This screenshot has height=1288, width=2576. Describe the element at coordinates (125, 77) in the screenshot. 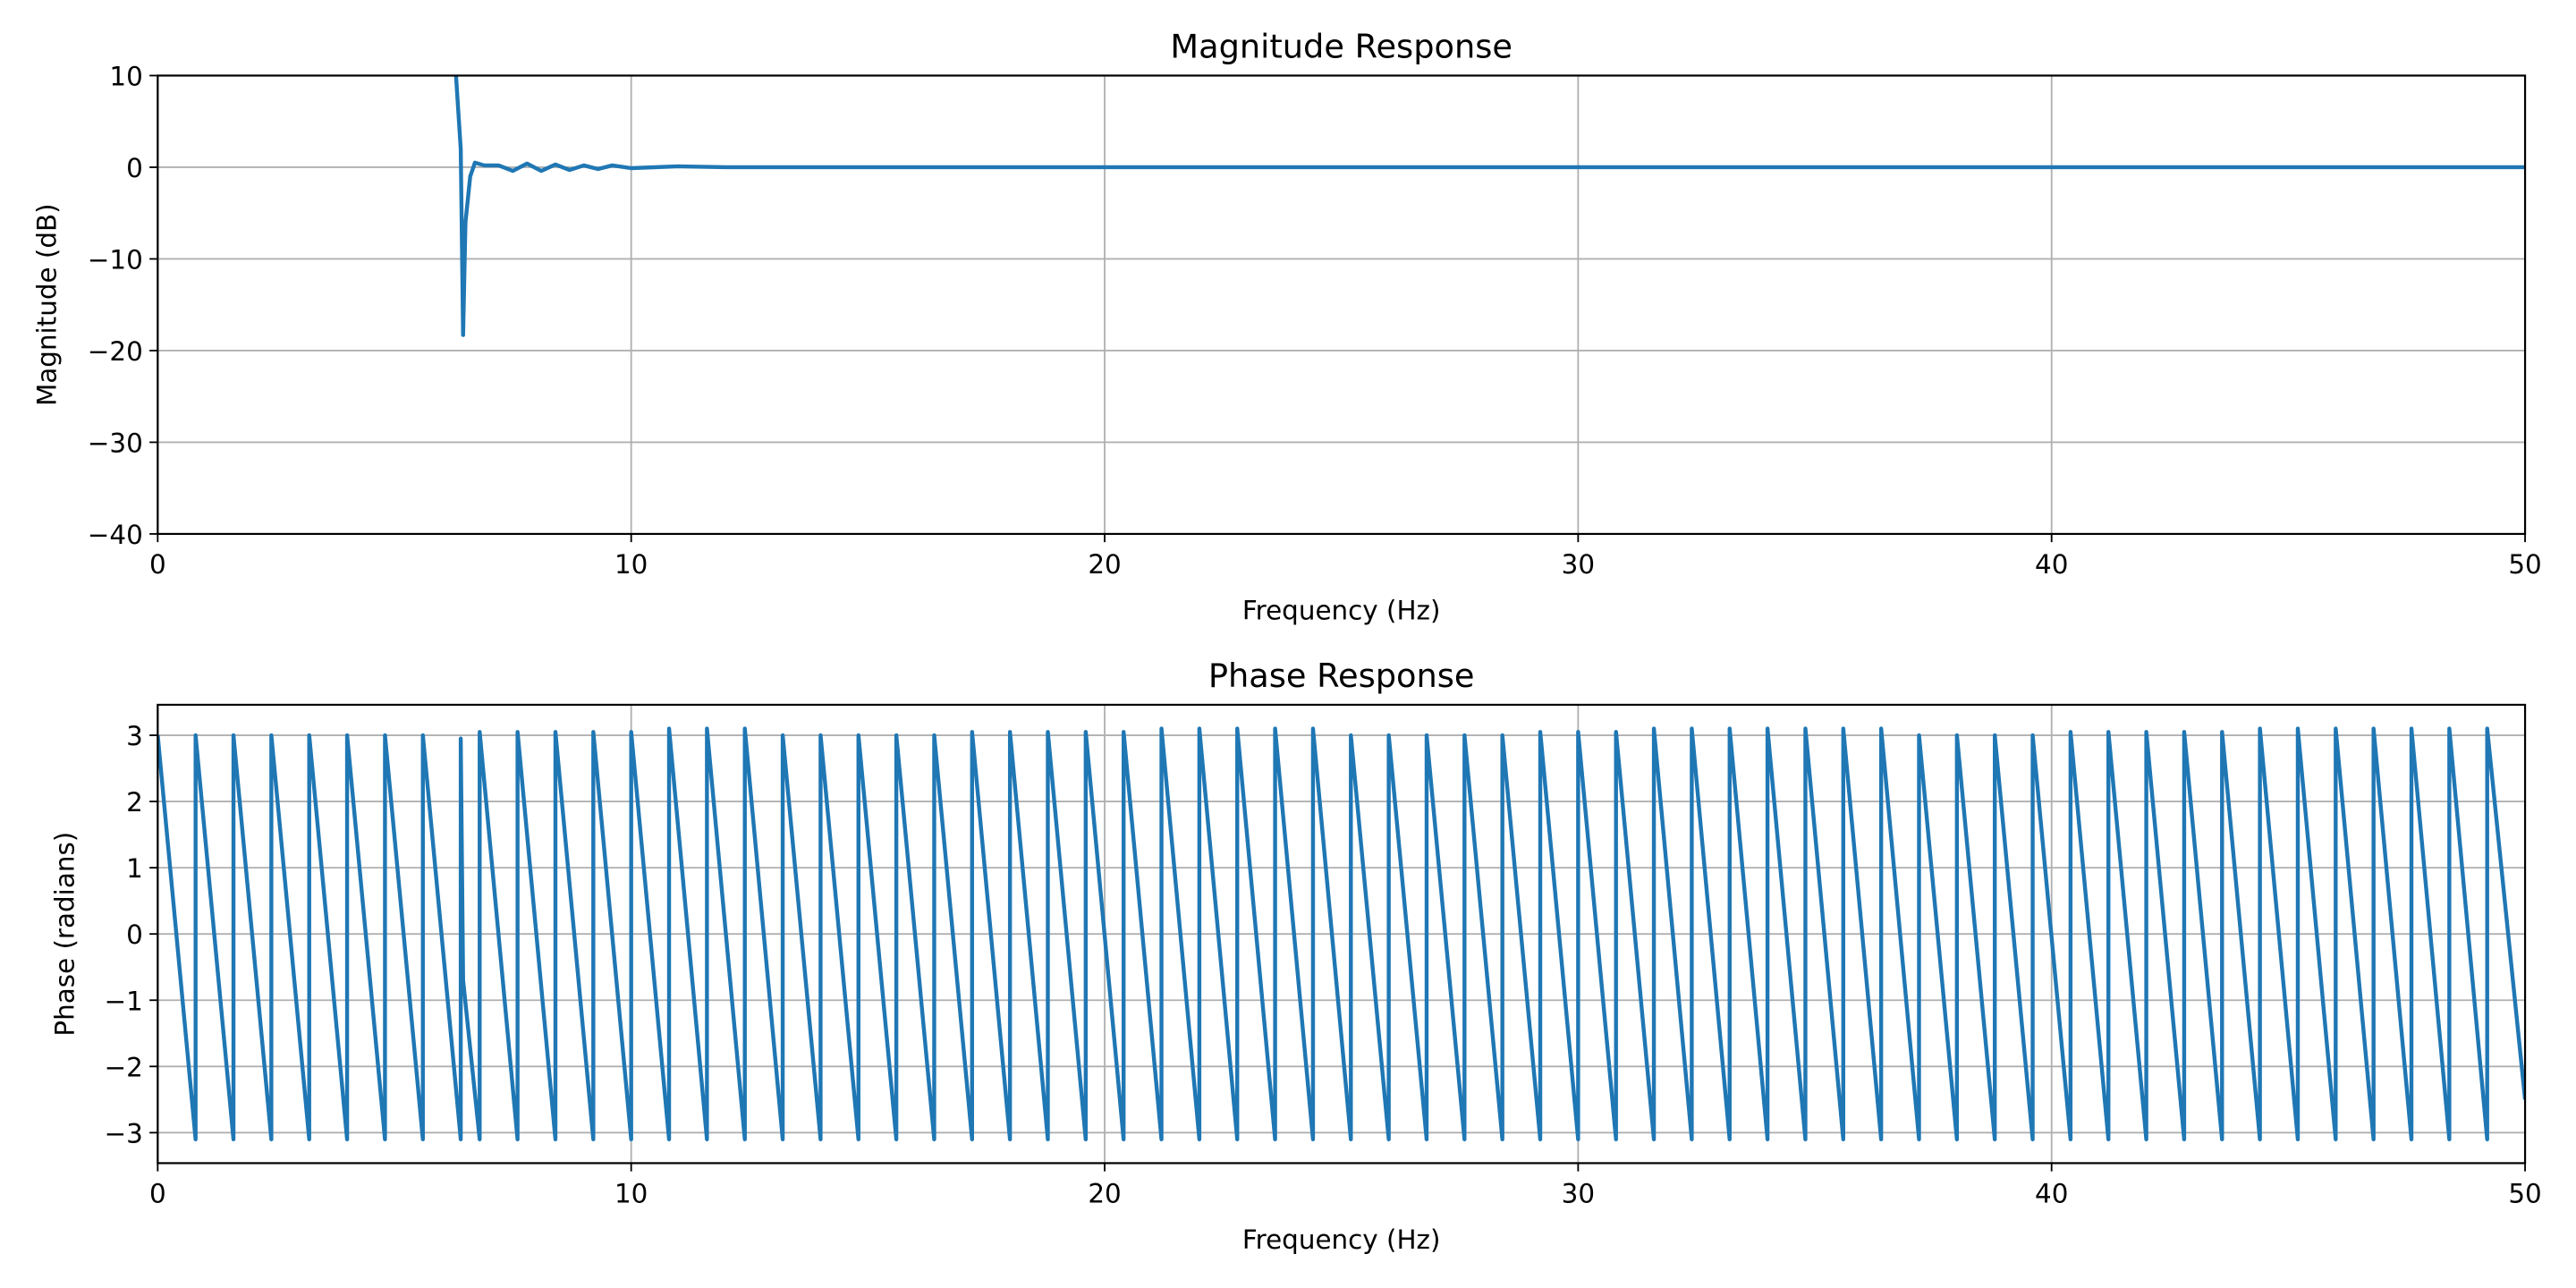

I see `y-tick-label: 10` at that location.